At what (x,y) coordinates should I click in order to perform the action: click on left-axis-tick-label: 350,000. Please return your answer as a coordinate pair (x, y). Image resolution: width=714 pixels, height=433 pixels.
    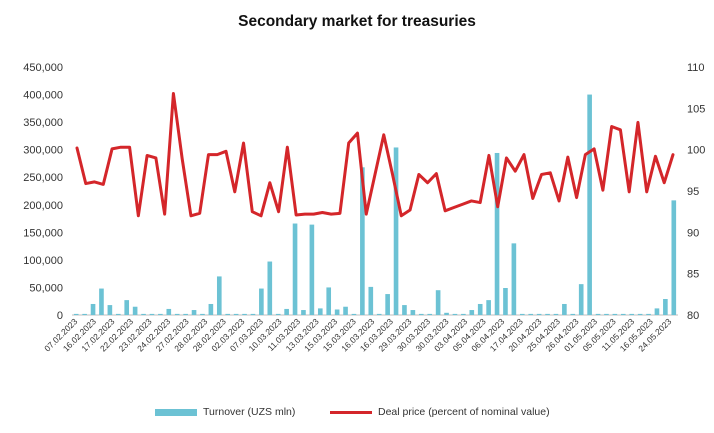
    Looking at the image, I should click on (43, 123).